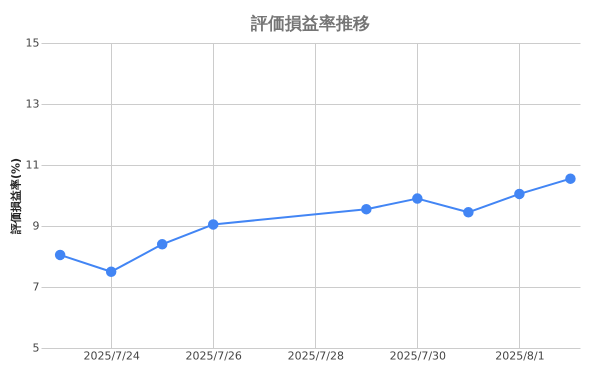 Image resolution: width=600 pixels, height=371 pixels. Describe the element at coordinates (316, 356) in the screenshot. I see `x-tick-label: 2025/7/28` at that location.